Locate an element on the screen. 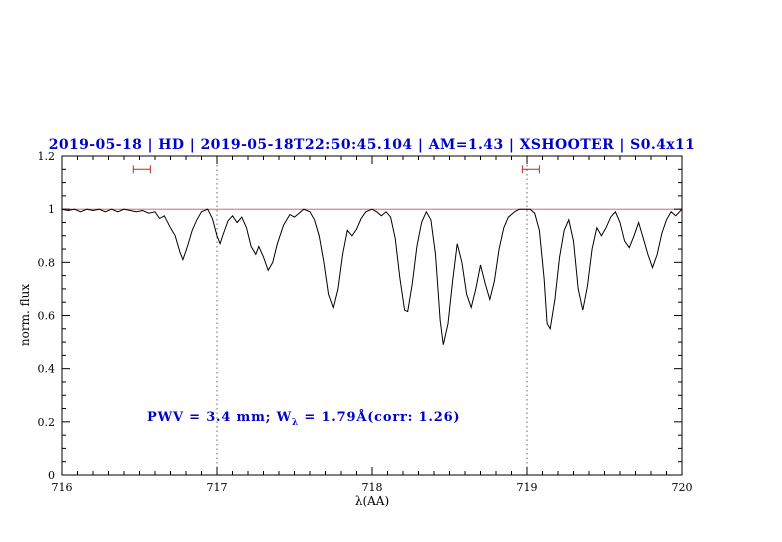 The image size is (782, 542). x-tick-label: 718 is located at coordinates (372, 487).